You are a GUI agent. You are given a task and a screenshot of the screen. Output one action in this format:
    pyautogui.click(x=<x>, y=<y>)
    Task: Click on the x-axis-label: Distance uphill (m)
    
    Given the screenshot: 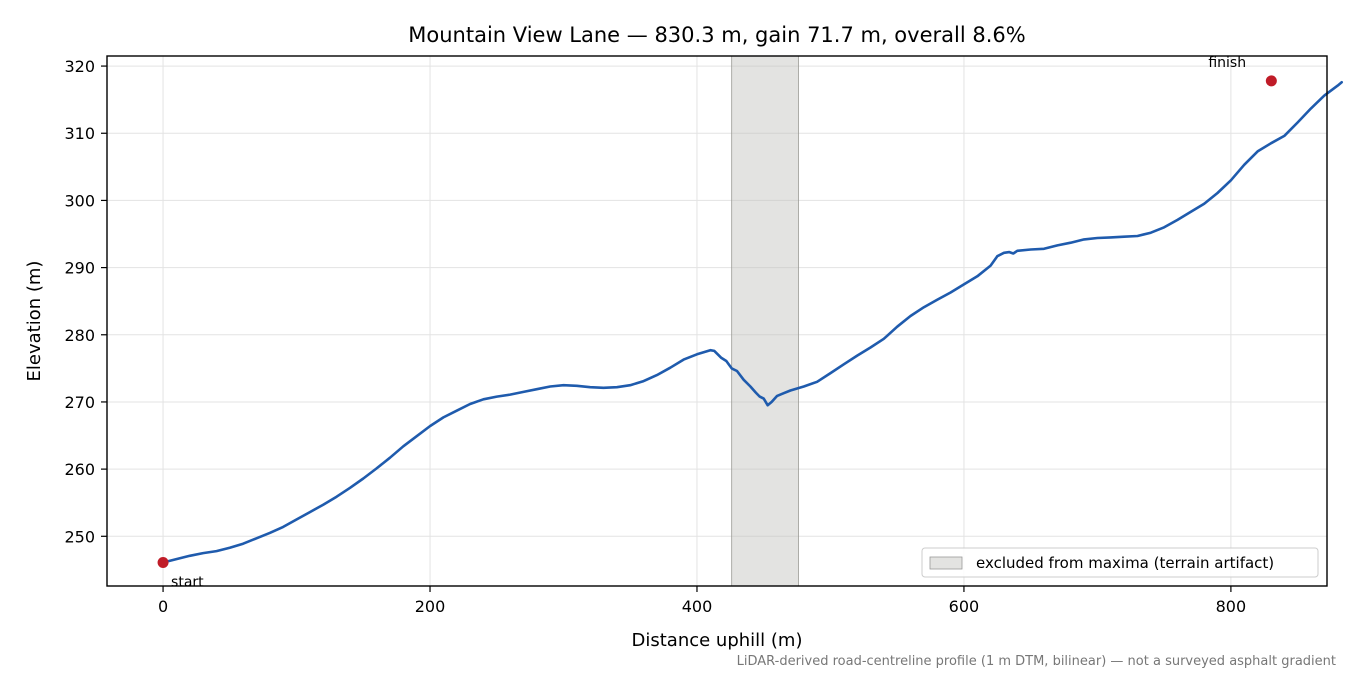 What is the action you would take?
    pyautogui.click(x=717, y=640)
    